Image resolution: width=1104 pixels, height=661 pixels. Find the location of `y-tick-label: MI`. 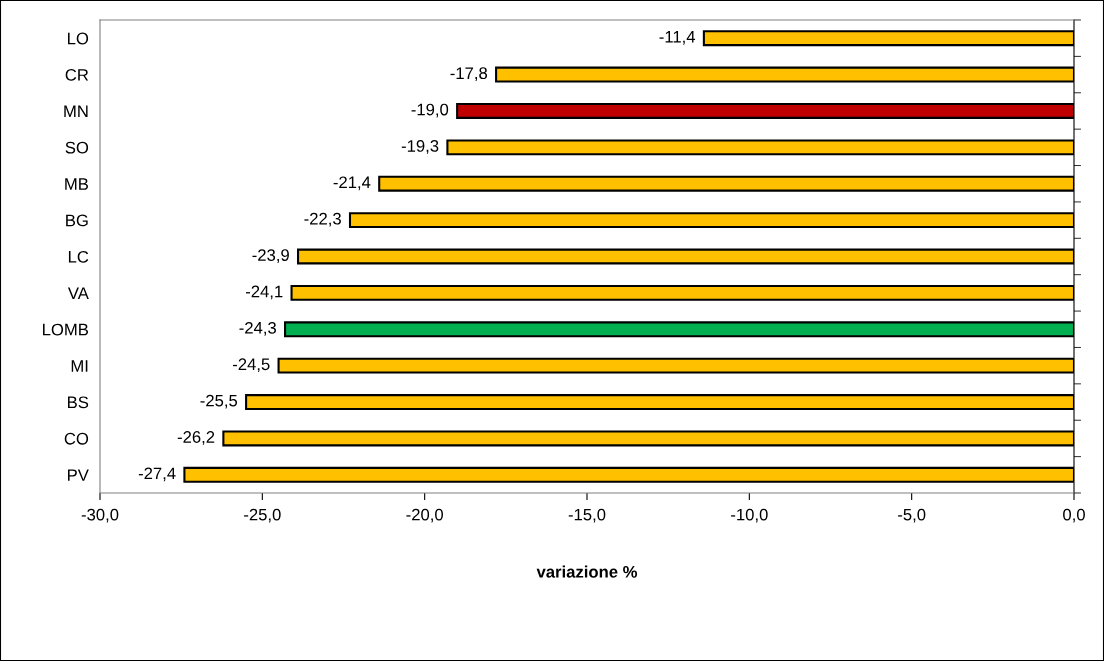

y-tick-label: MI is located at coordinates (79, 366).